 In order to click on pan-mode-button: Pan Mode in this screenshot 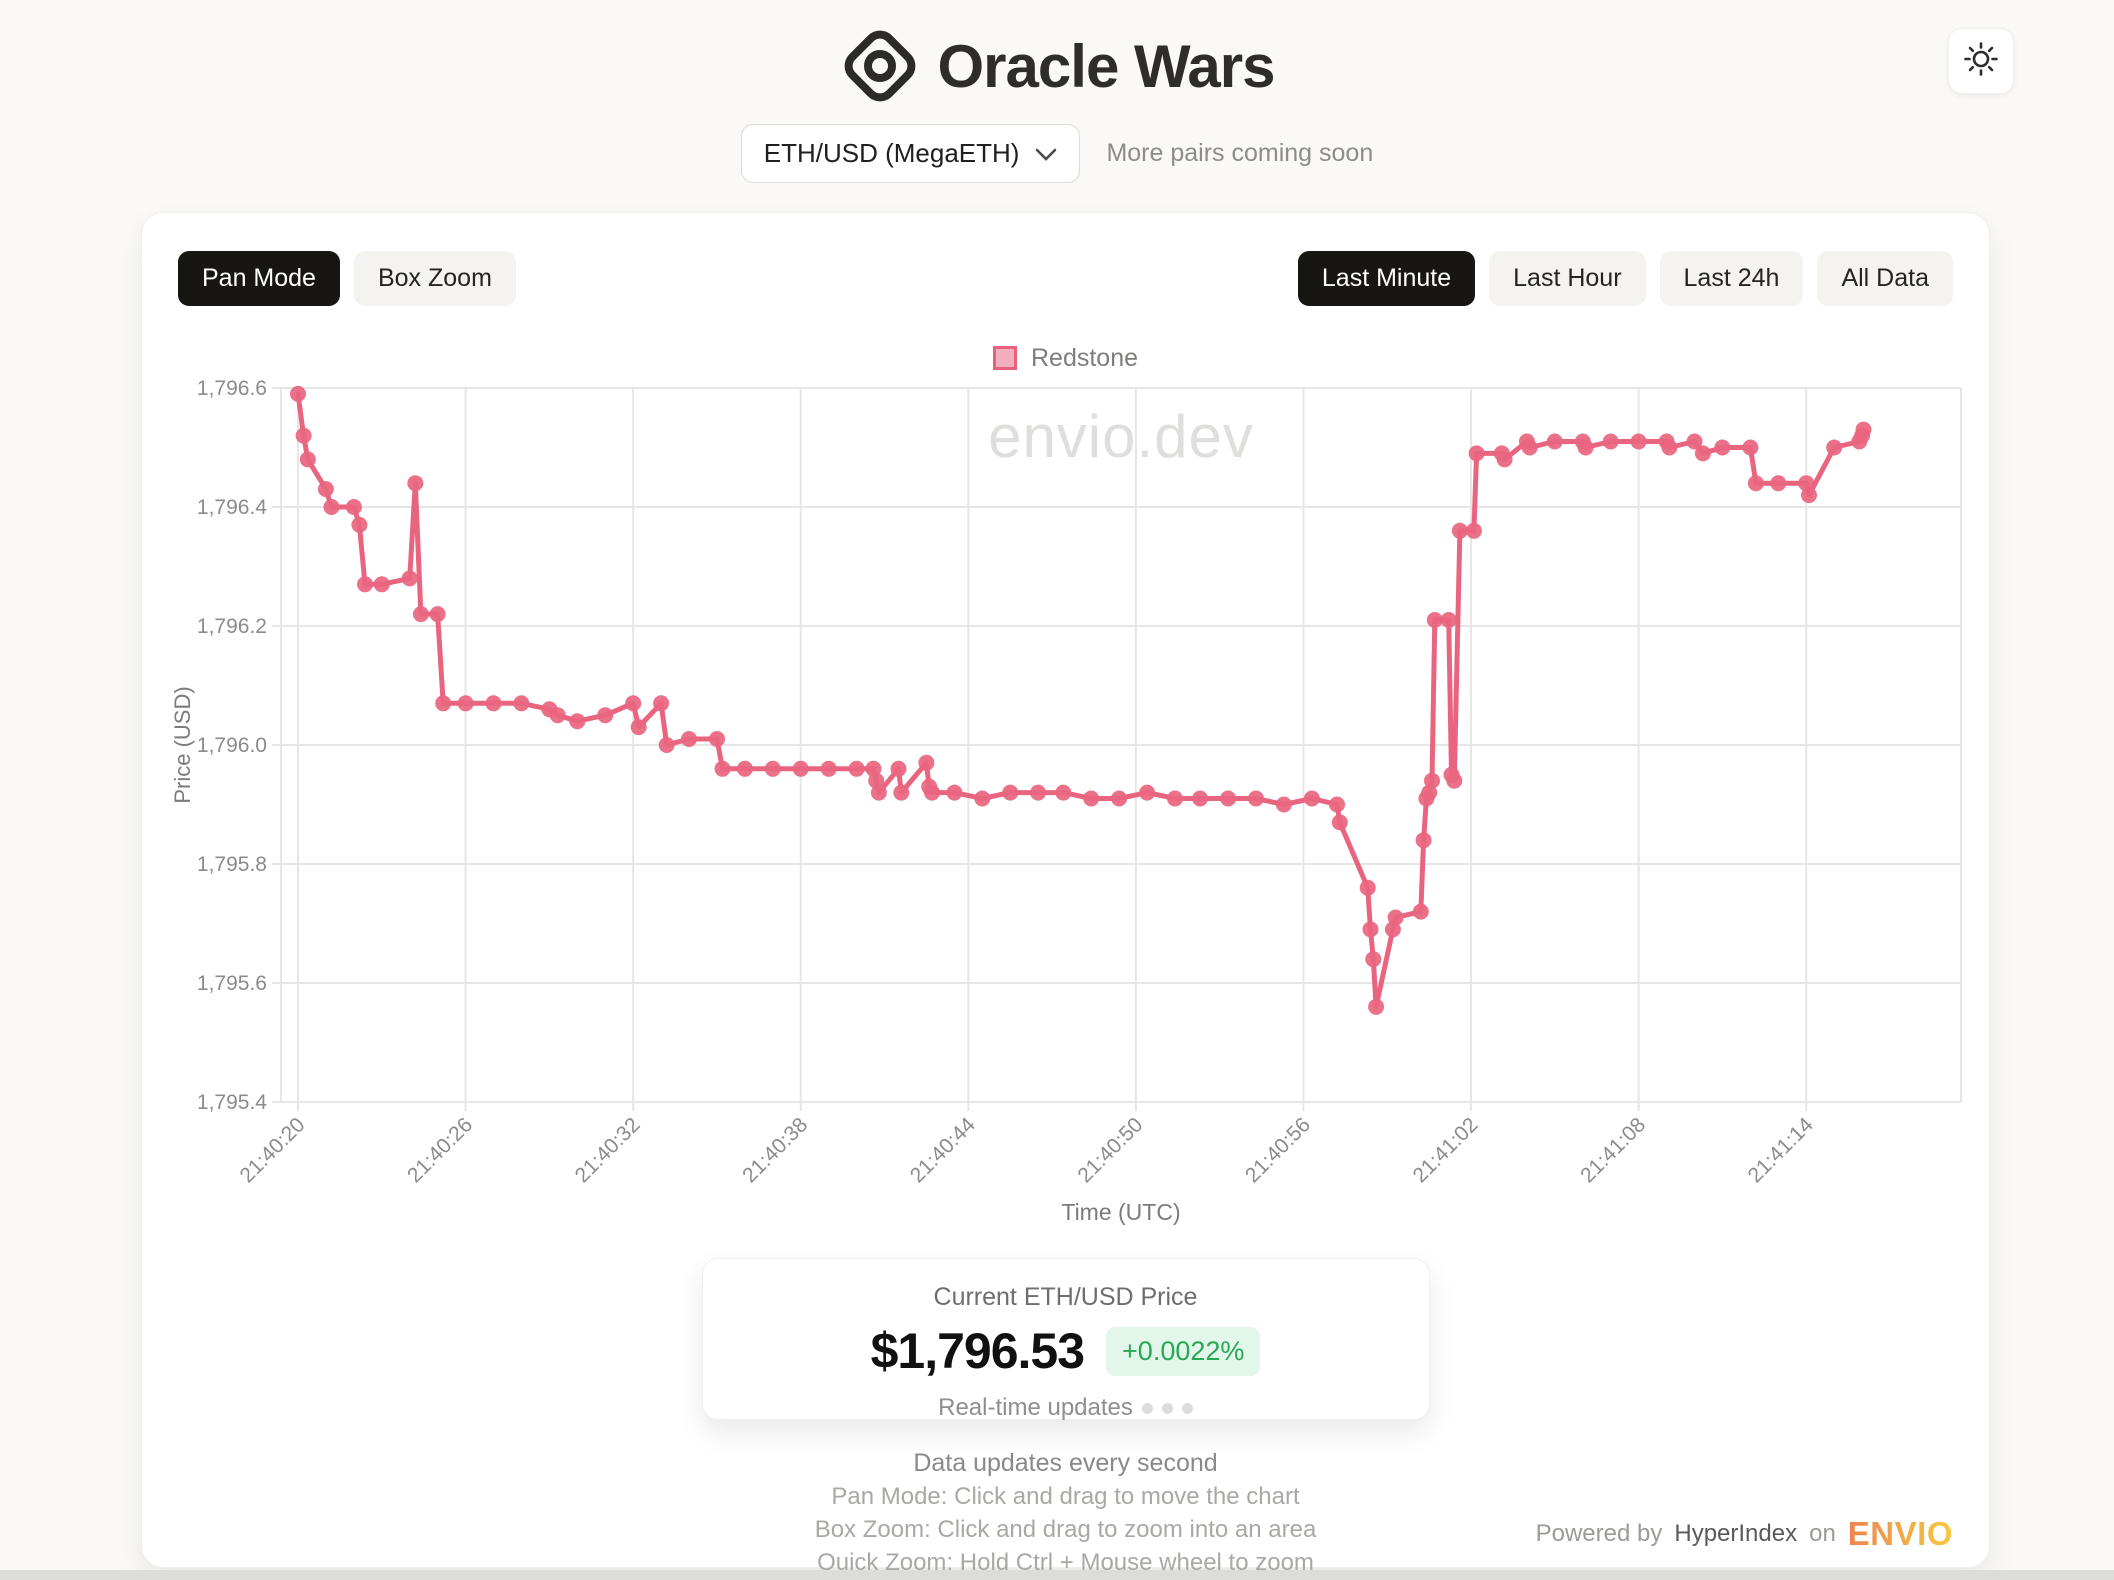, I will do `click(259, 278)`.